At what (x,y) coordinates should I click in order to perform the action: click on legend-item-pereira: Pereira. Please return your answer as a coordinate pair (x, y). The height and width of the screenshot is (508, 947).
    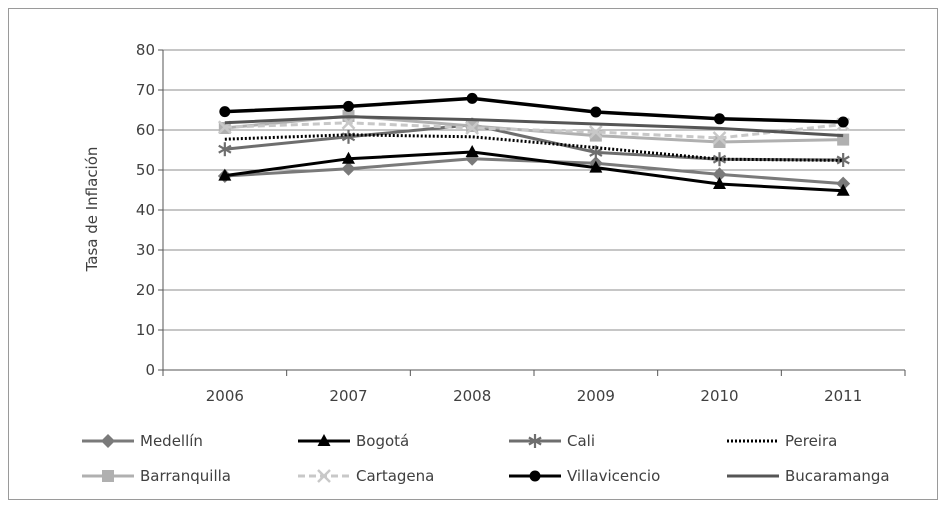
    Looking at the image, I should click on (782, 441).